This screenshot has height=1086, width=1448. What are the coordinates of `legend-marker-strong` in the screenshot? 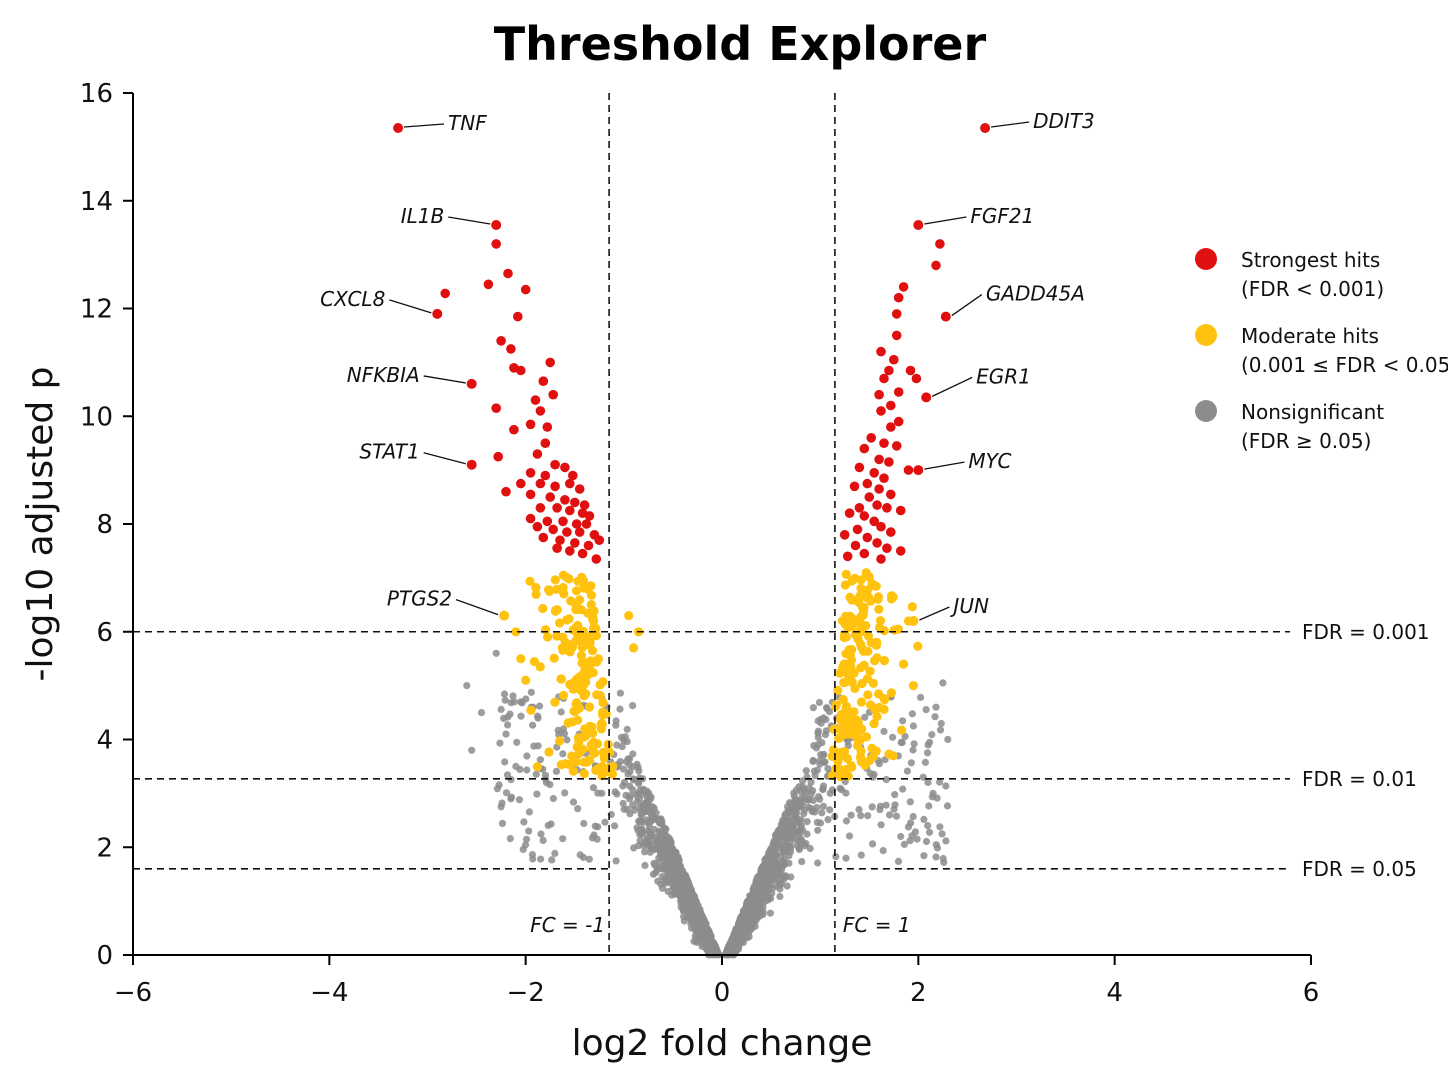 It's located at (1206, 259).